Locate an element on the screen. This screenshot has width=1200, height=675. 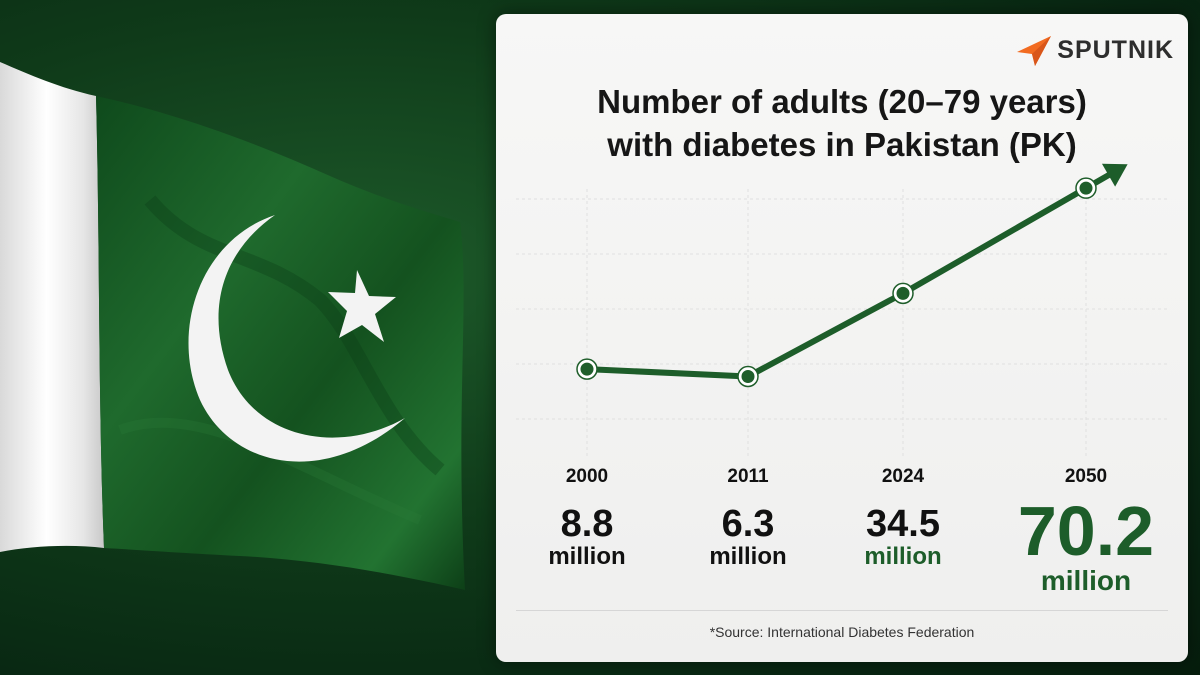
star-icon is located at coordinates (362, 306).